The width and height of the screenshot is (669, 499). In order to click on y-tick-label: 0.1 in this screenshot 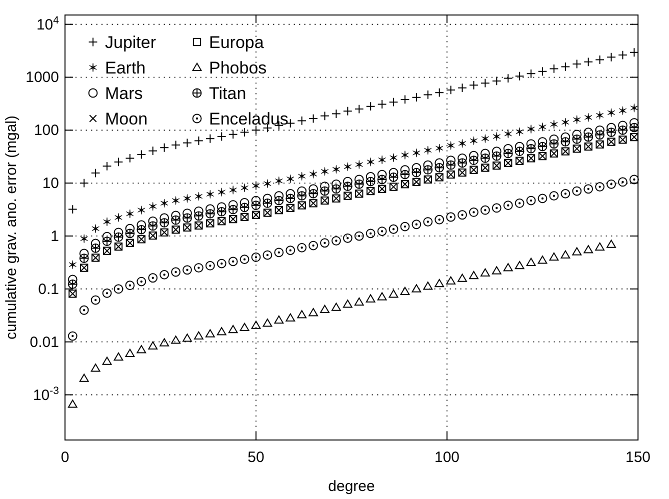, I will do `click(48, 289)`.